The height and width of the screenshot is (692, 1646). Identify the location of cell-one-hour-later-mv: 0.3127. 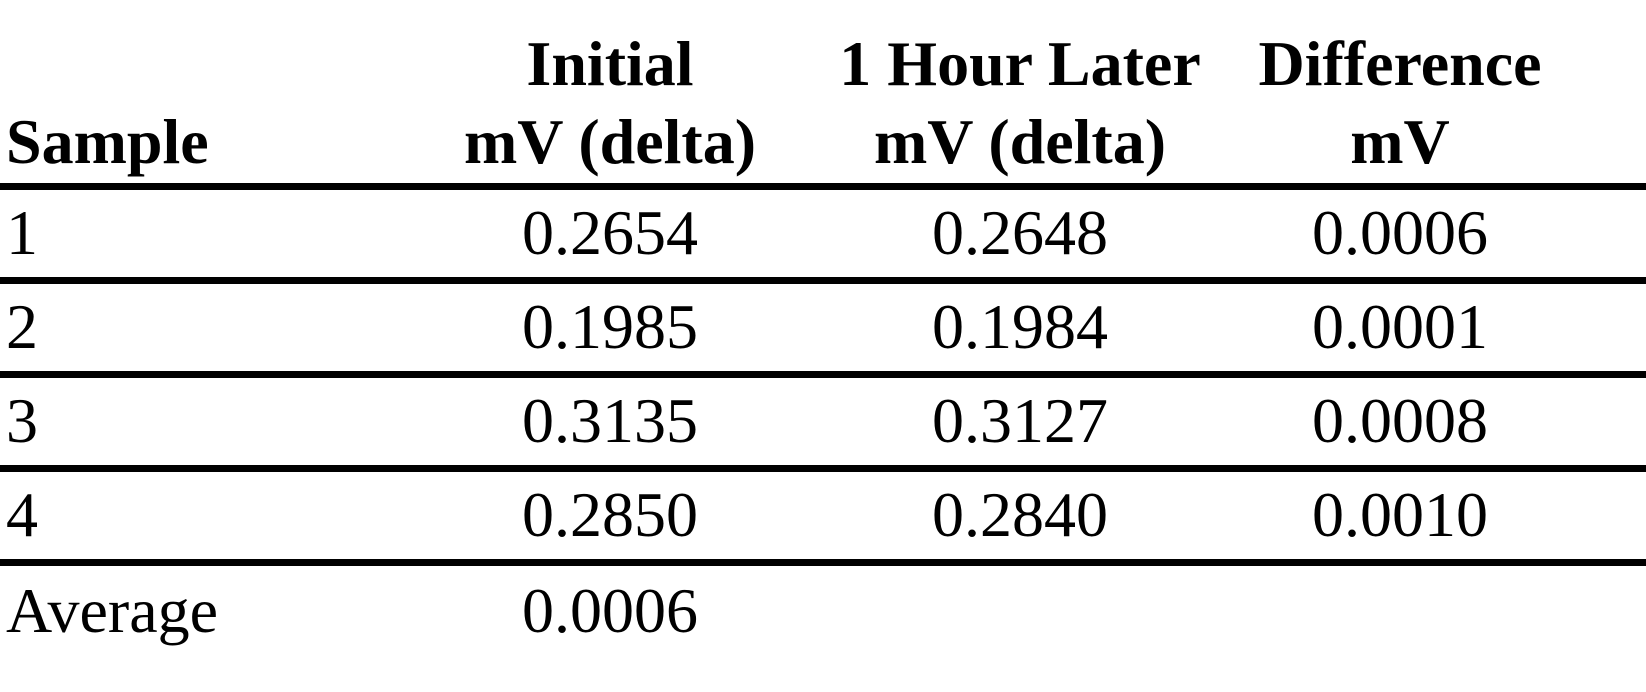
(1010, 423).